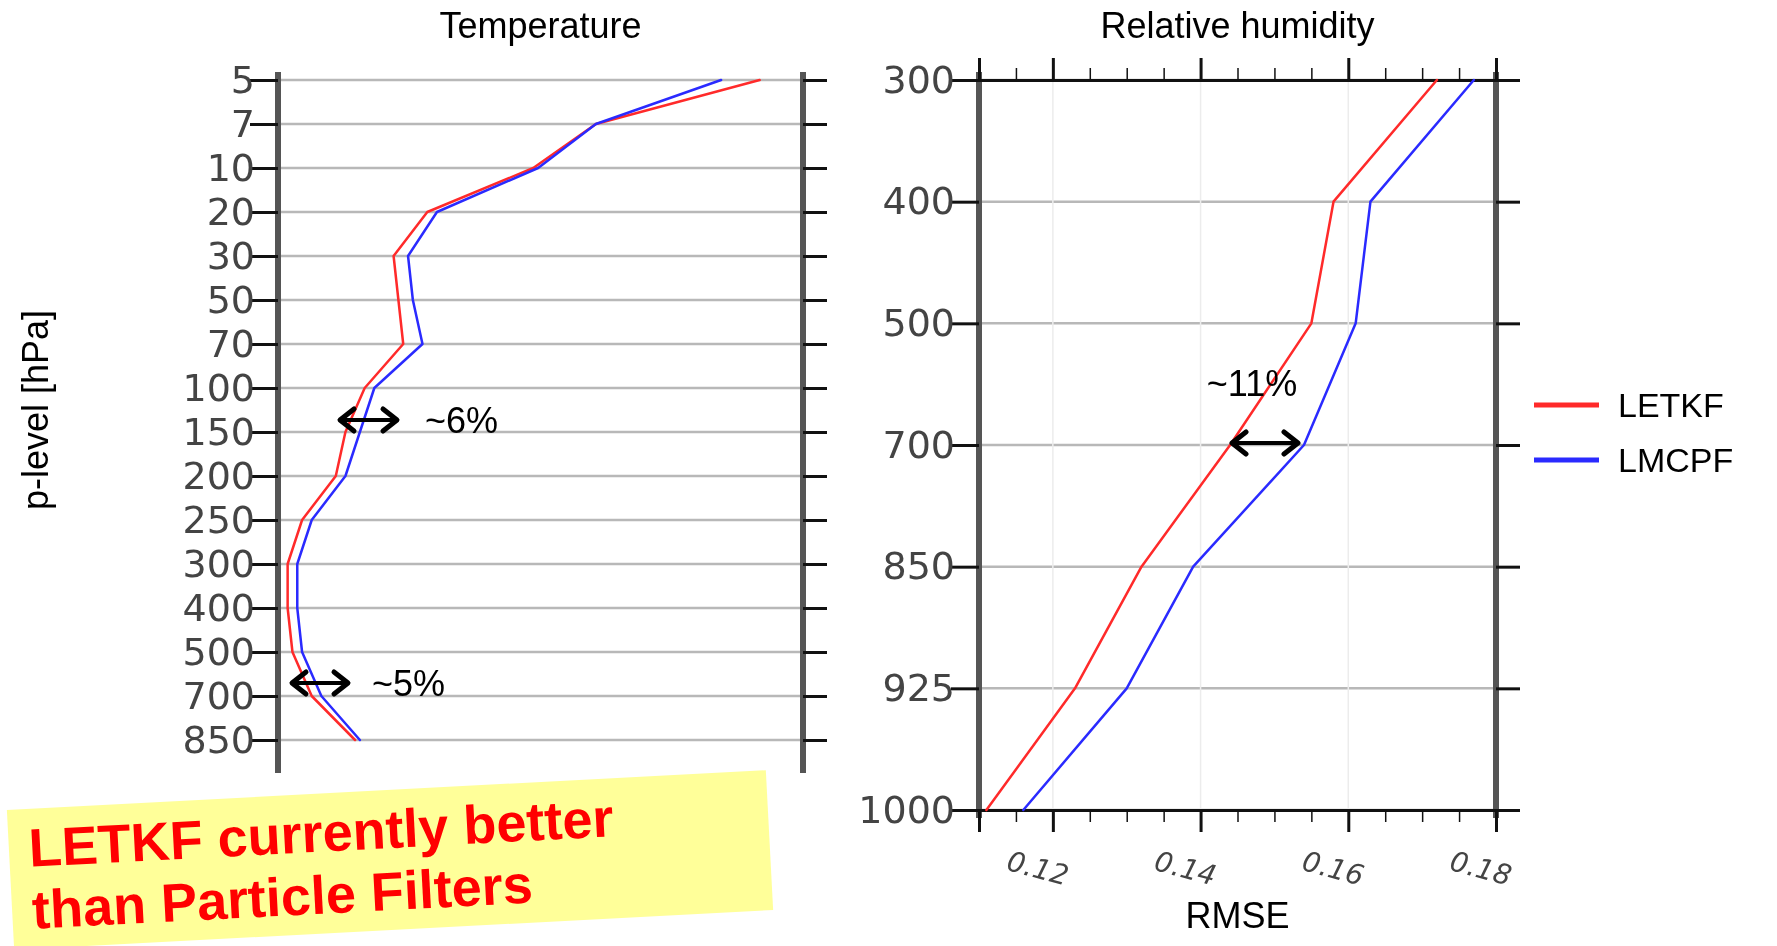 The image size is (1777, 946). Describe the element at coordinates (230, 255) in the screenshot. I see `y-tick-label: 30` at that location.